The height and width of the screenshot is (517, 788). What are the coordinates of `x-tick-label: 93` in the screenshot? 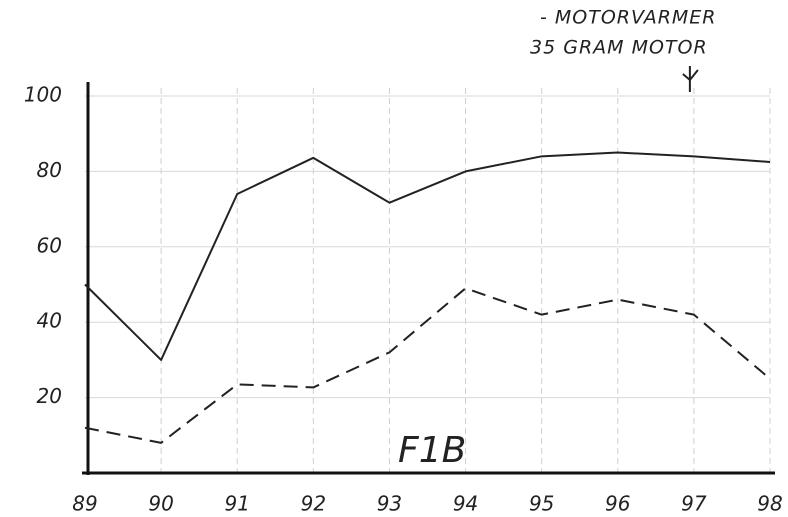 It's located at (389, 504).